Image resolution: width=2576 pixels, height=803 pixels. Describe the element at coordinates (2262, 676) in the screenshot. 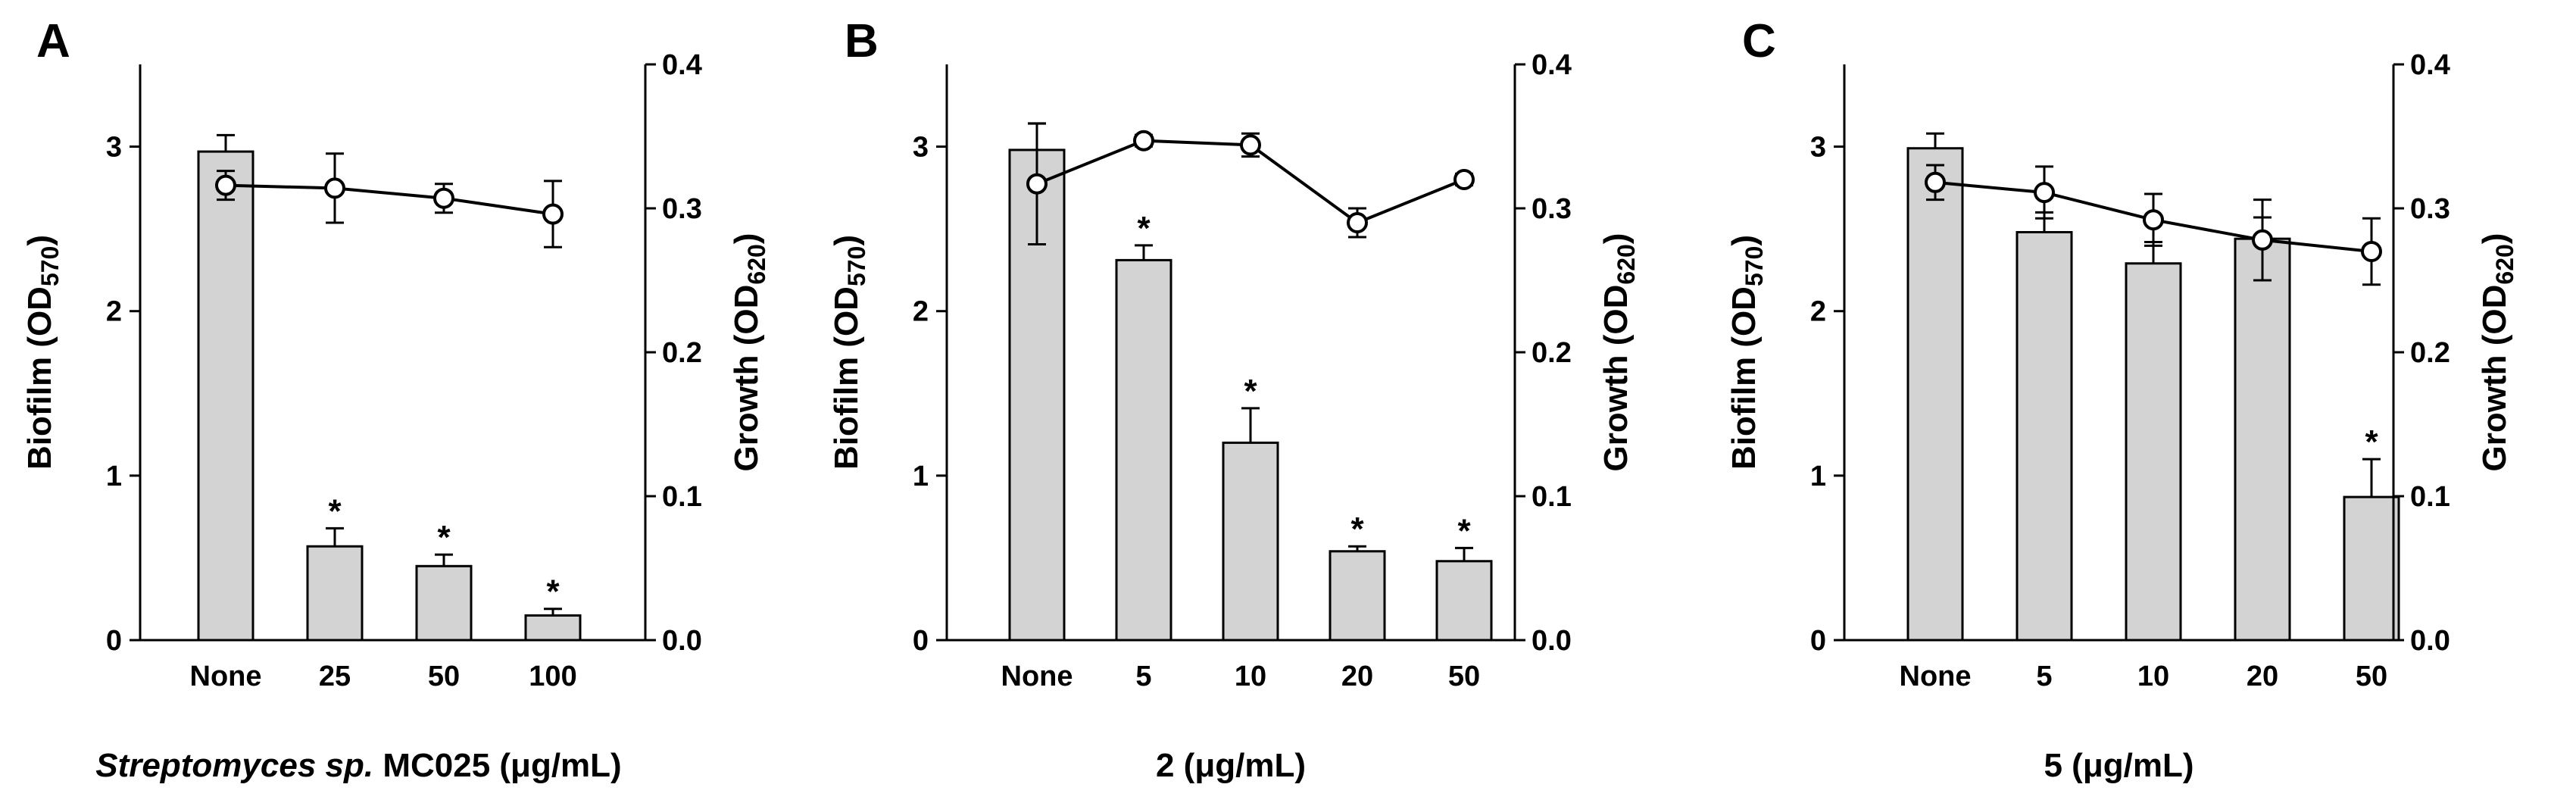

I see `category-label: 20` at that location.